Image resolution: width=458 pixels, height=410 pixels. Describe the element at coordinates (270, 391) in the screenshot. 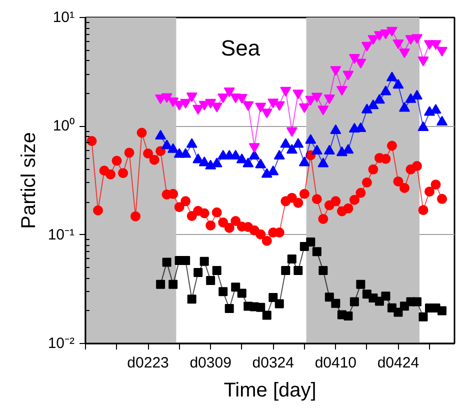

I see `x-axis-title: Time [day]` at that location.